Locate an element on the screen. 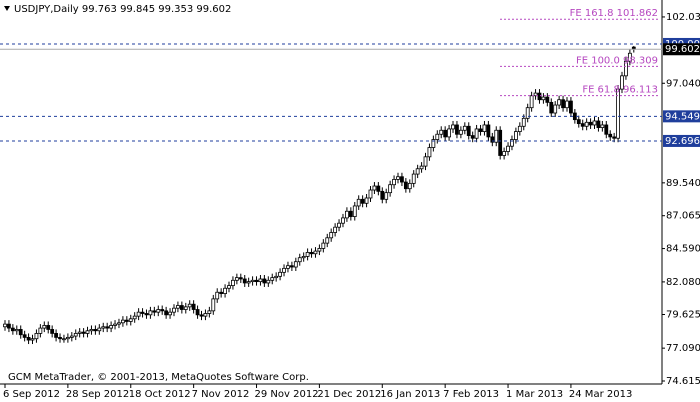 This screenshot has width=700, height=402. x-tick-label: 6 Sep 2012 is located at coordinates (31, 394).